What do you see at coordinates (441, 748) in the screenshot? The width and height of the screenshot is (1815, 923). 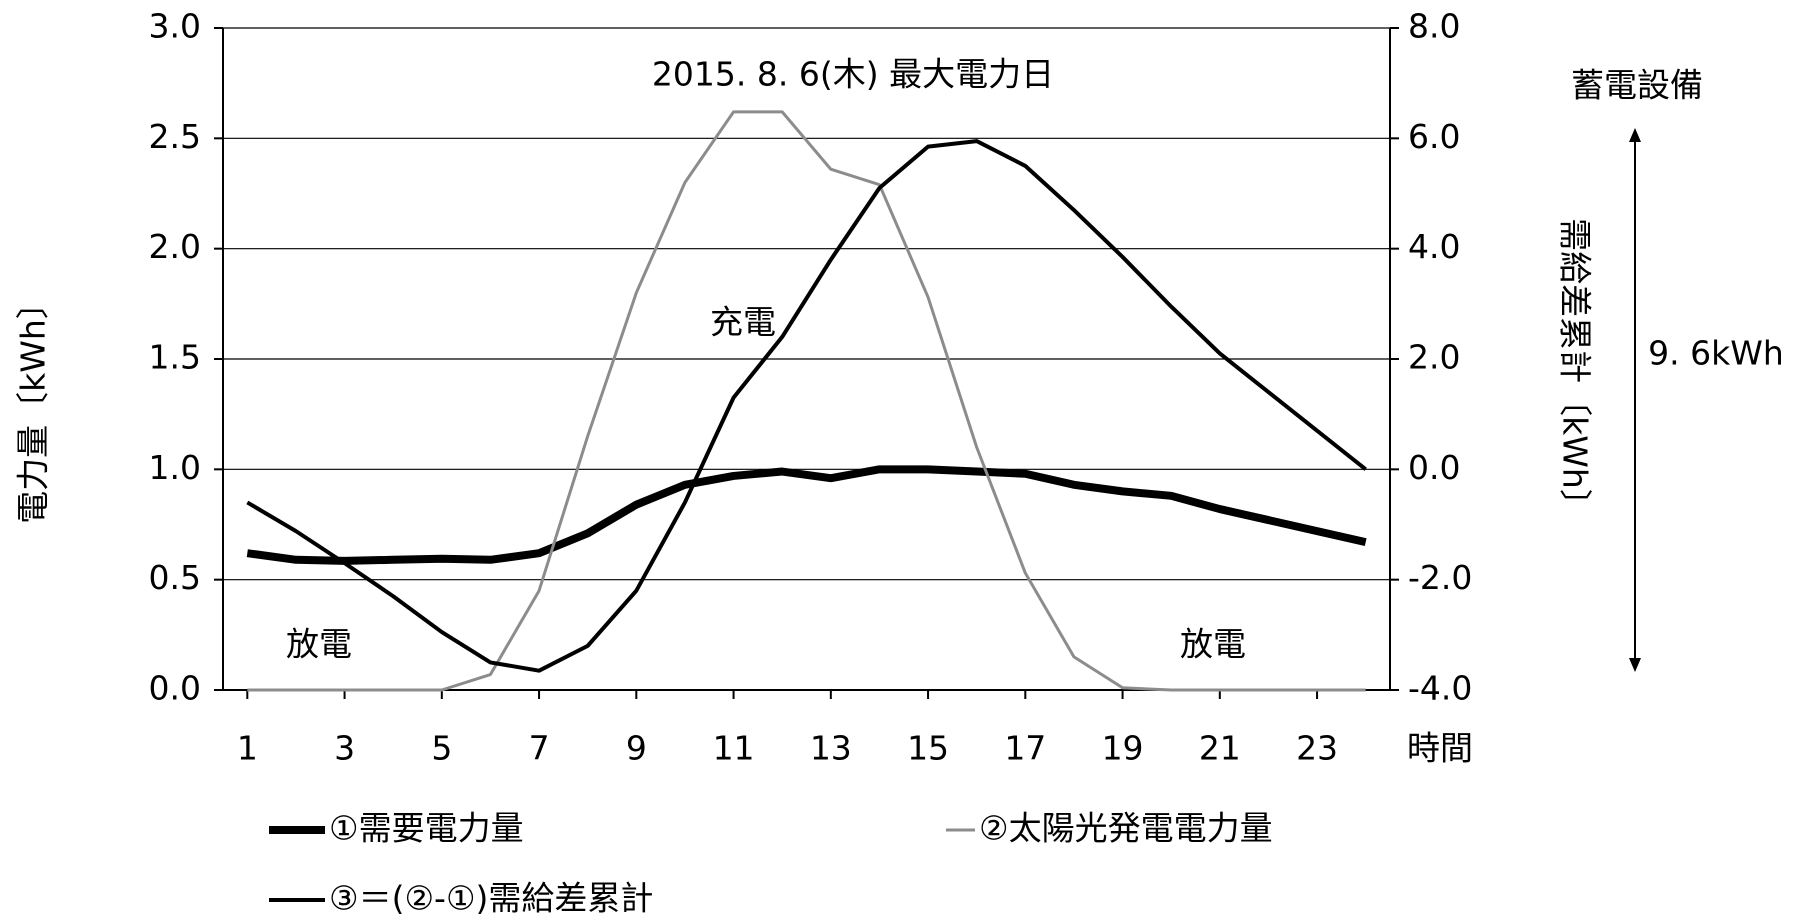 I see `x-tick-label: 5` at bounding box center [441, 748].